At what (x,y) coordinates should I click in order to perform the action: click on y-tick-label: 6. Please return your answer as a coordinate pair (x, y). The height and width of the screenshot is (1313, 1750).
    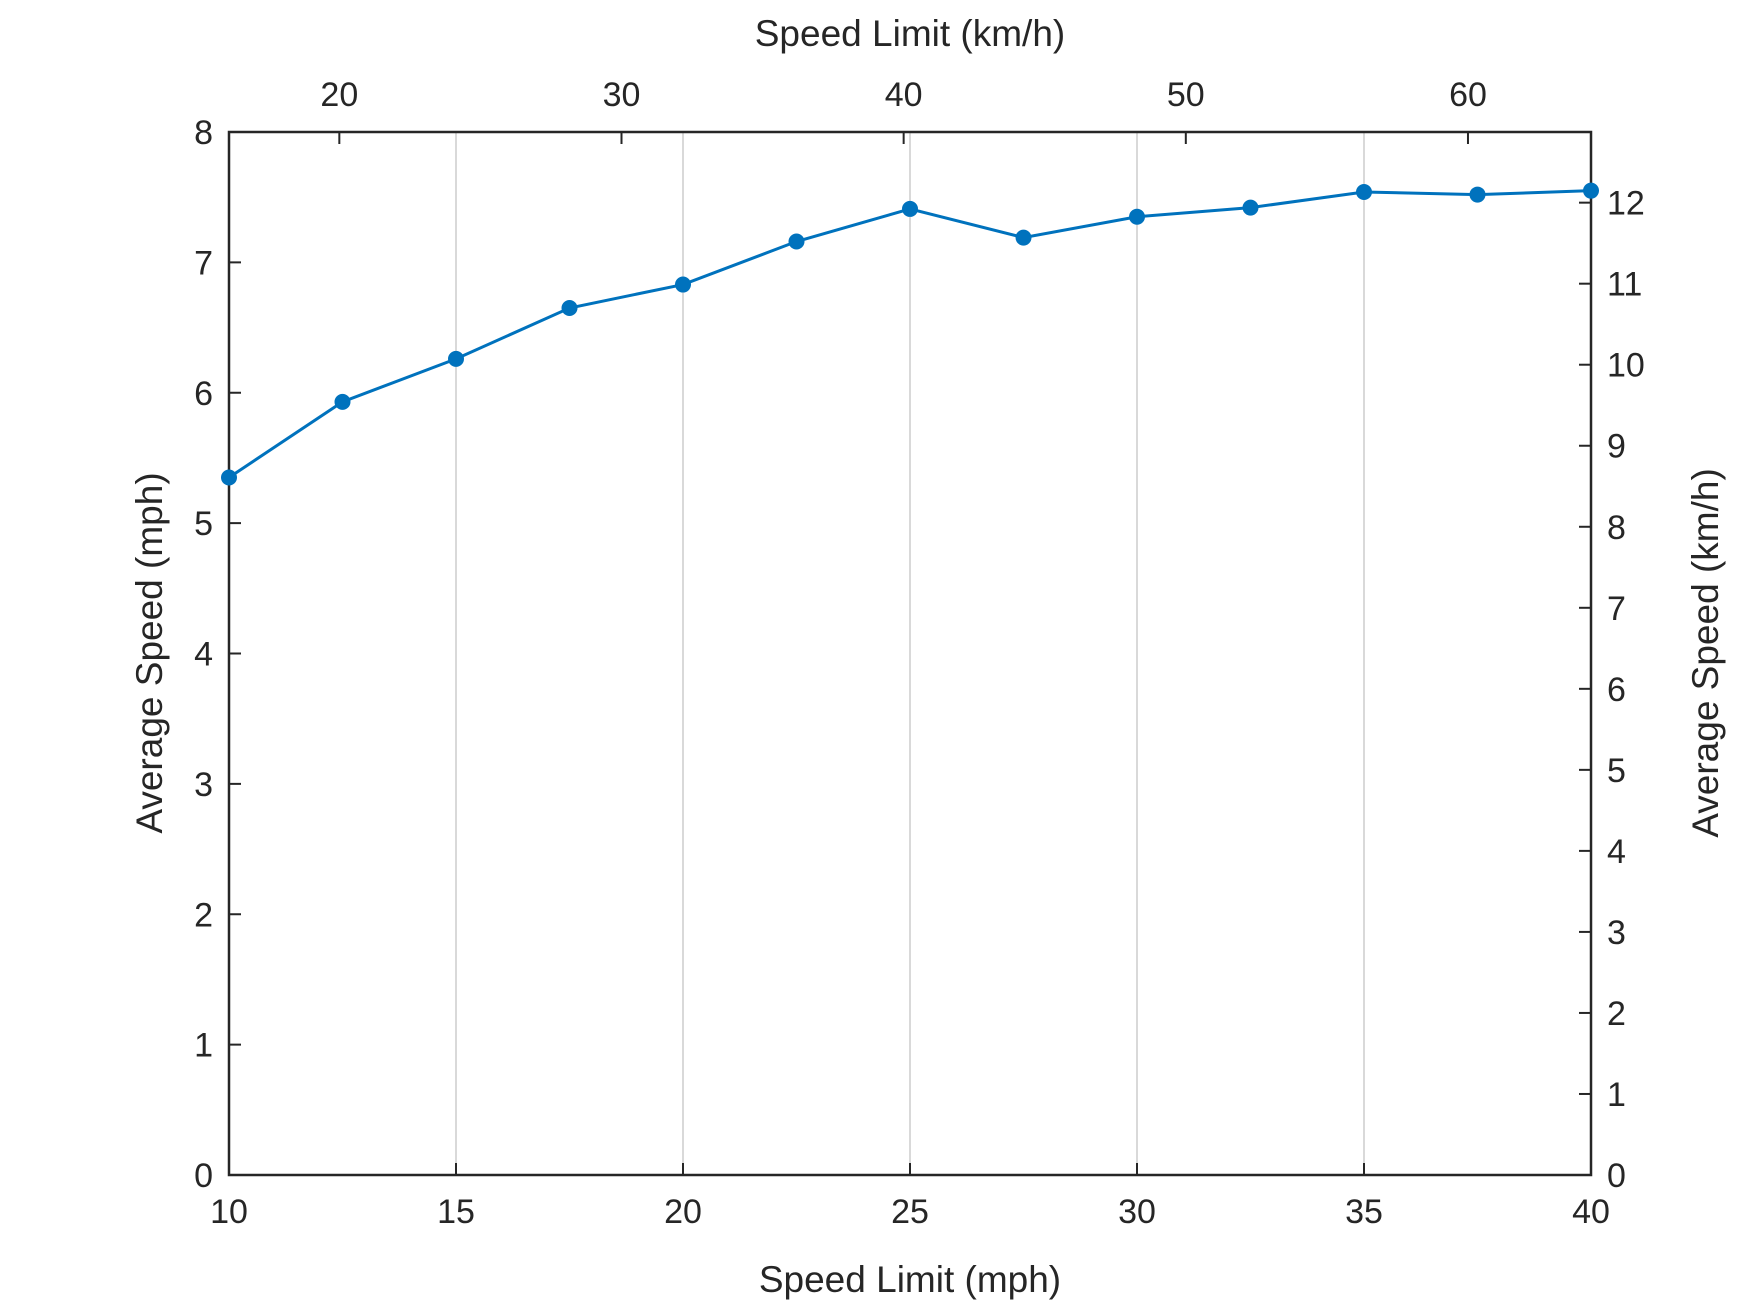
    Looking at the image, I should click on (203, 394).